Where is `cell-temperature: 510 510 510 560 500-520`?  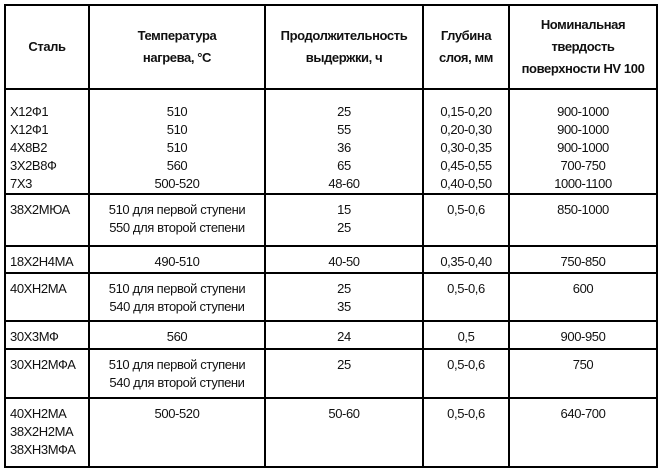
cell-temperature: 510 510 510 560 500-520 is located at coordinates (177, 141).